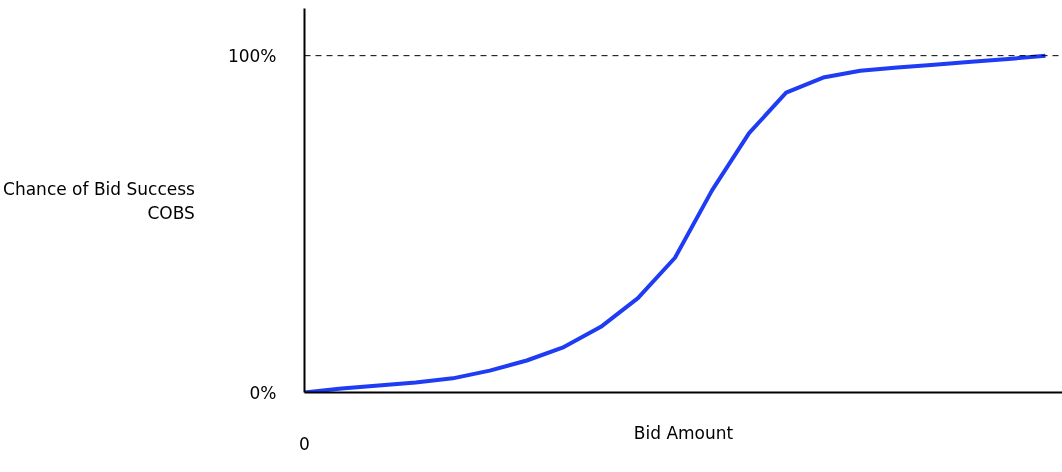 The height and width of the screenshot is (472, 1062). Describe the element at coordinates (263, 392) in the screenshot. I see `y-tick-label: 0%` at that location.